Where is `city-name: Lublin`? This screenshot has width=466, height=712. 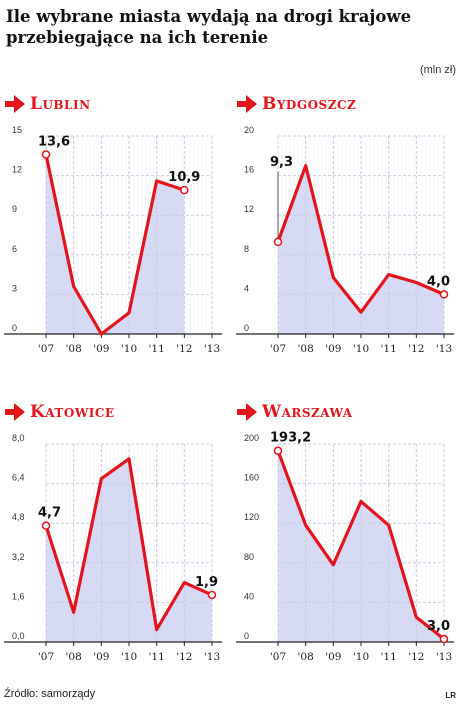 city-name: Lublin is located at coordinates (60, 104).